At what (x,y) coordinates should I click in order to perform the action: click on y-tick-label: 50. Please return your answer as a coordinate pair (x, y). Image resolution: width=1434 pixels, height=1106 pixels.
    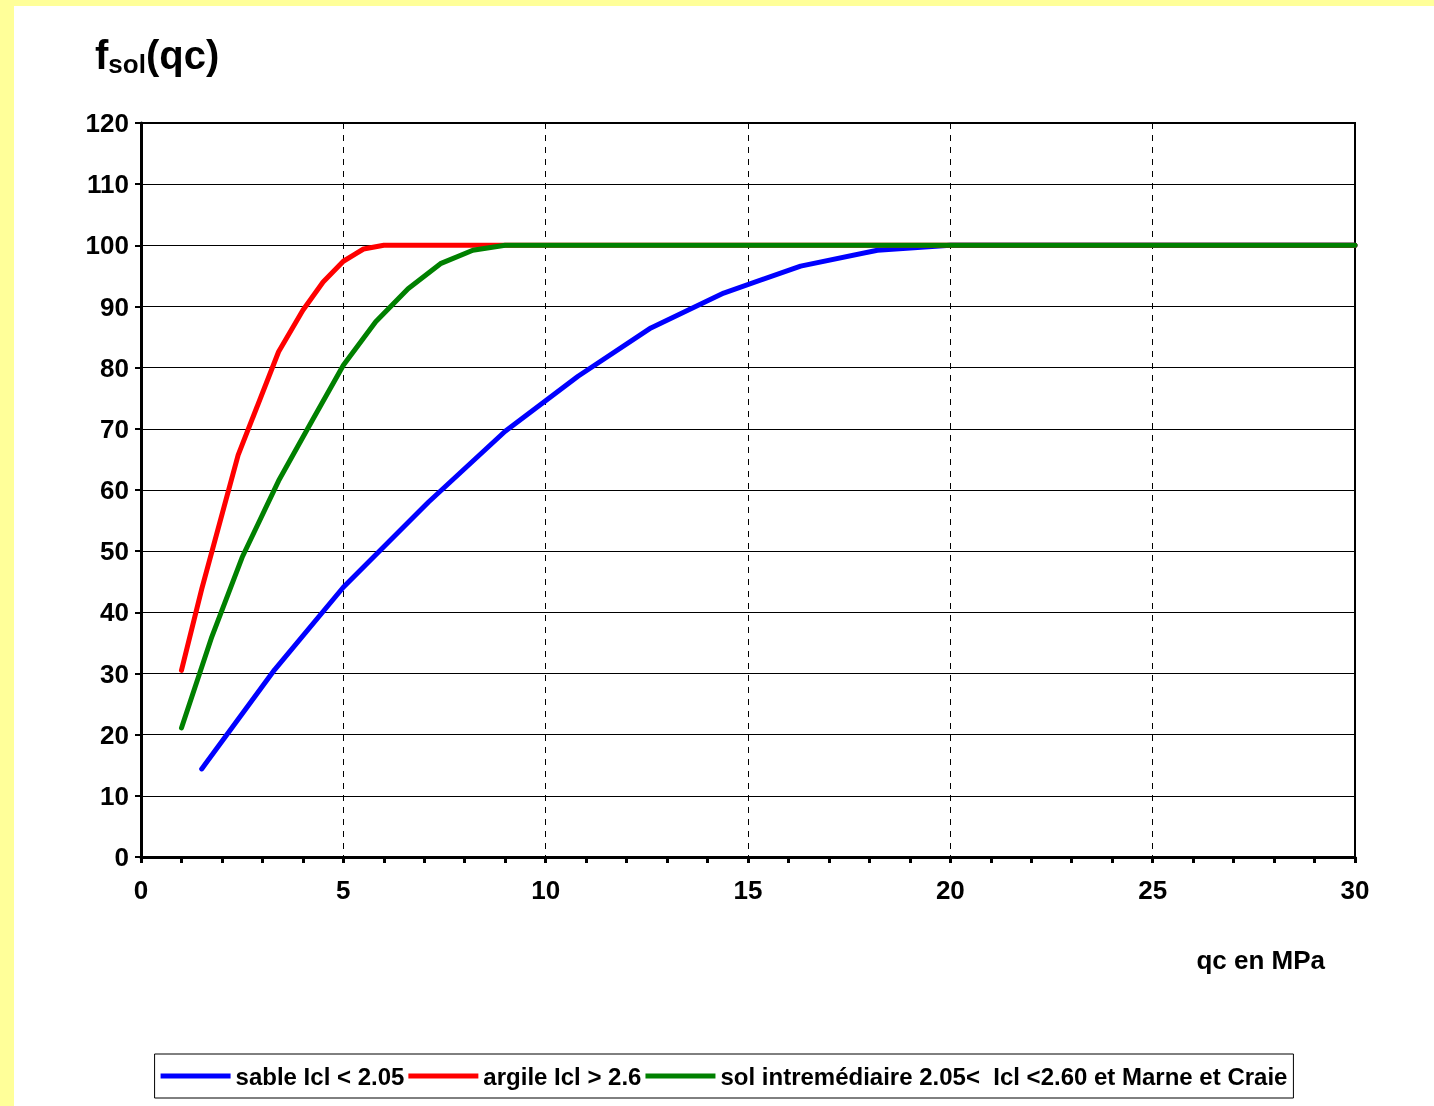
    Looking at the image, I should click on (114, 551).